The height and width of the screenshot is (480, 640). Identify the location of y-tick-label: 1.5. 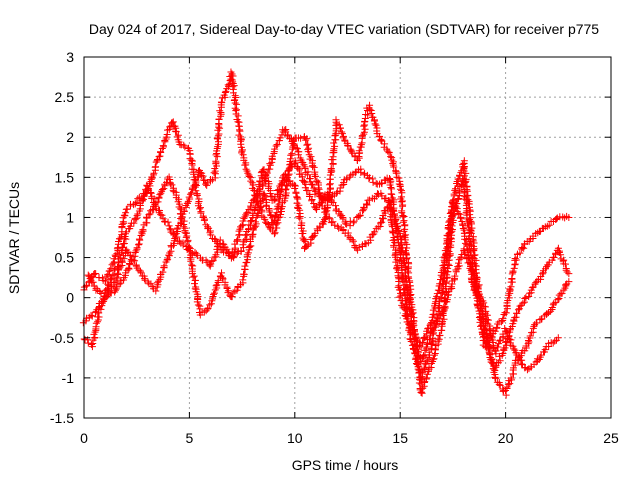
(65, 177).